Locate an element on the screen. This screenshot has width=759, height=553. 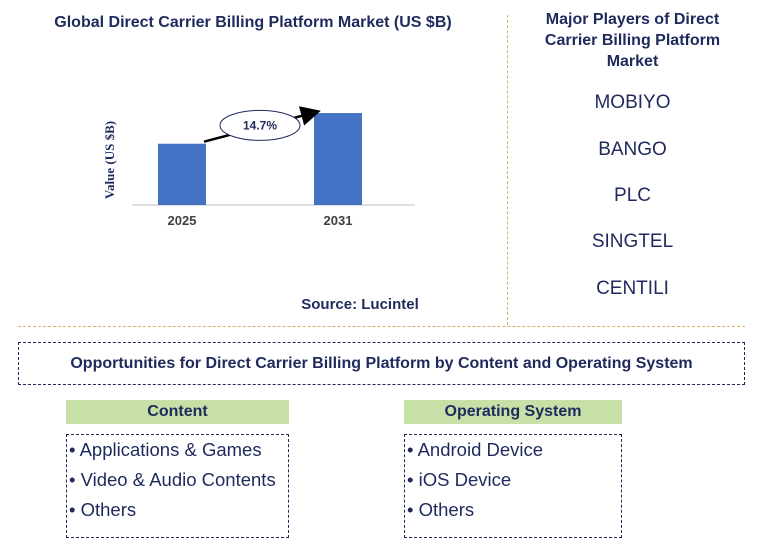
list-item: • Android Device is located at coordinates (475, 449).